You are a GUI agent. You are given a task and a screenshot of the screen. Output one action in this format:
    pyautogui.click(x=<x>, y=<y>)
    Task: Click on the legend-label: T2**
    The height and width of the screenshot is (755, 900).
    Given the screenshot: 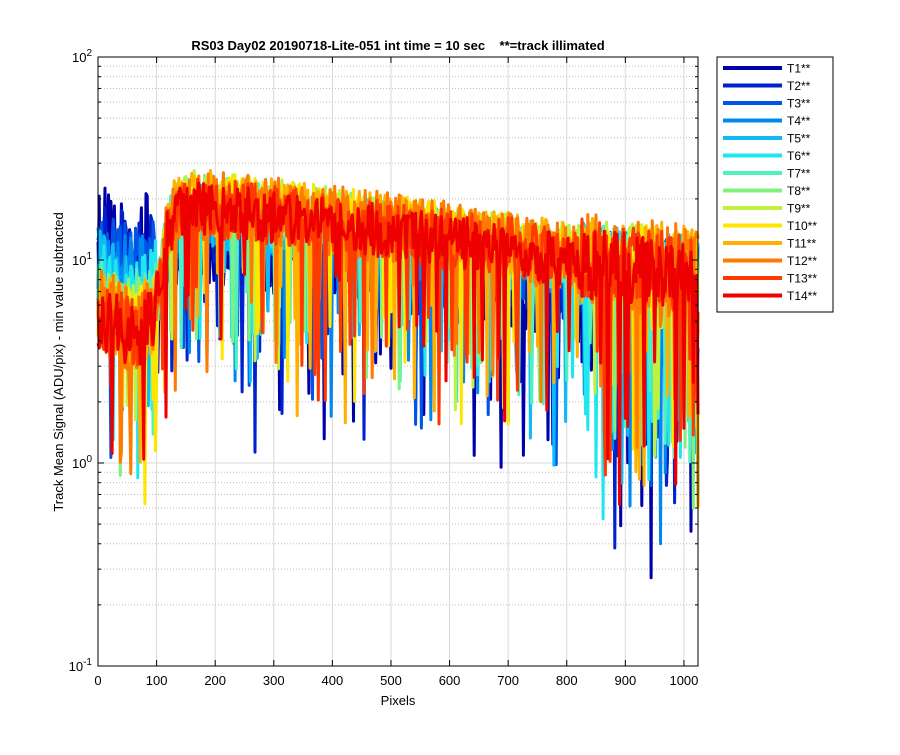 What is the action you would take?
    pyautogui.click(x=799, y=86)
    